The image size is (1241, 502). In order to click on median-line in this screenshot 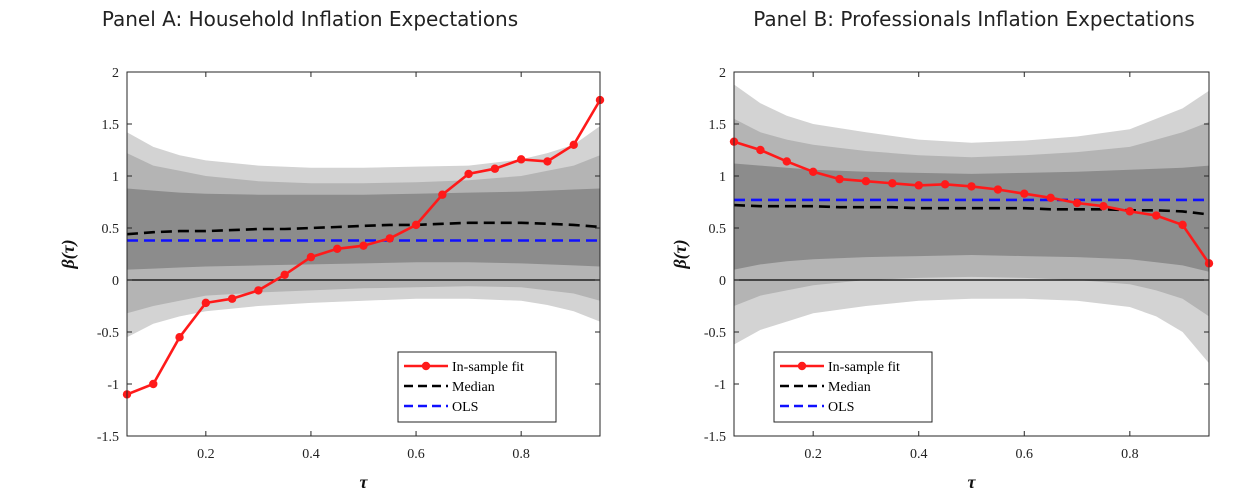, I will do `click(363, 228)`.